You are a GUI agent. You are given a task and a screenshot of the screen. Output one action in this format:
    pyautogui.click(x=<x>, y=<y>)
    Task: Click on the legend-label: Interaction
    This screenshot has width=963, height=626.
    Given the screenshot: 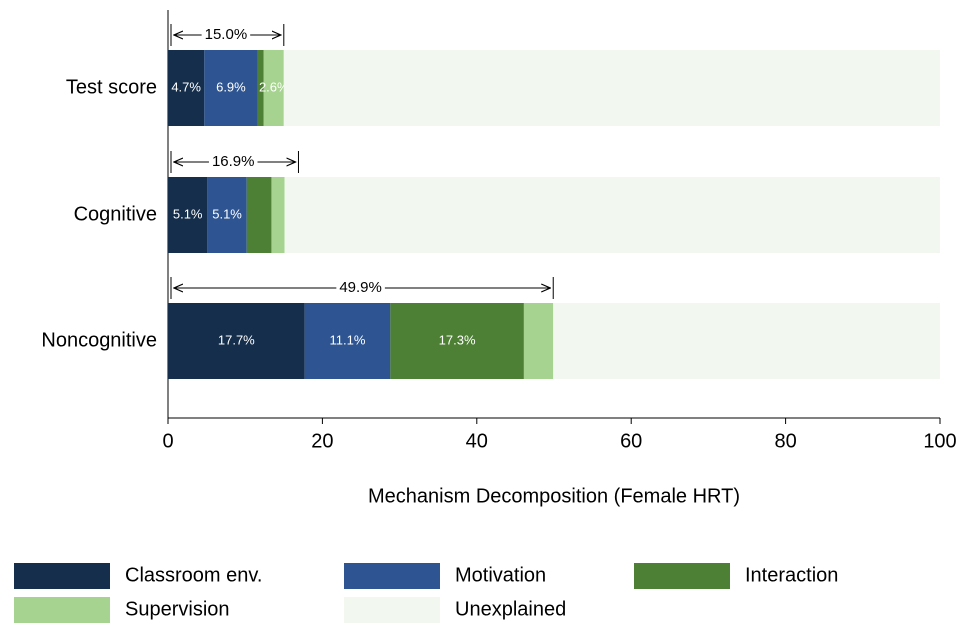 What is the action you would take?
    pyautogui.click(x=791, y=575)
    